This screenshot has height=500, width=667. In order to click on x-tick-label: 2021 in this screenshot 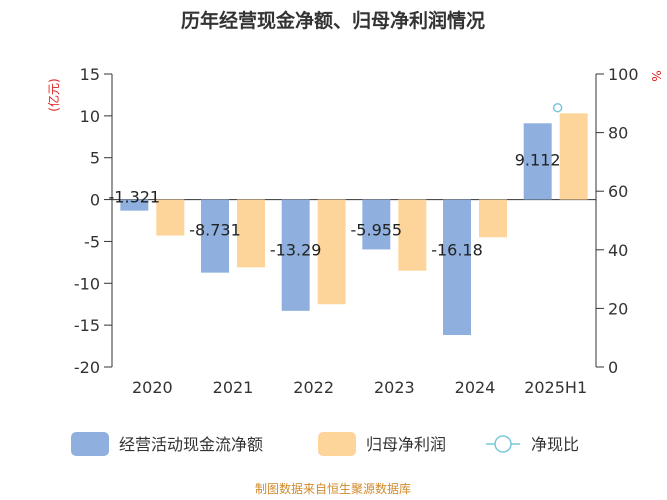, I will do `click(233, 387)`.